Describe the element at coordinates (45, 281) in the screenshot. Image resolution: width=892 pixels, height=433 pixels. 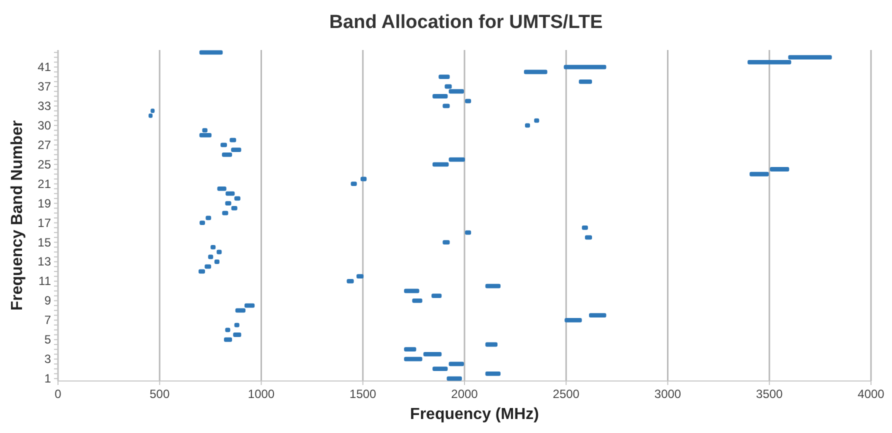
I see `y-tick-label: 11` at that location.